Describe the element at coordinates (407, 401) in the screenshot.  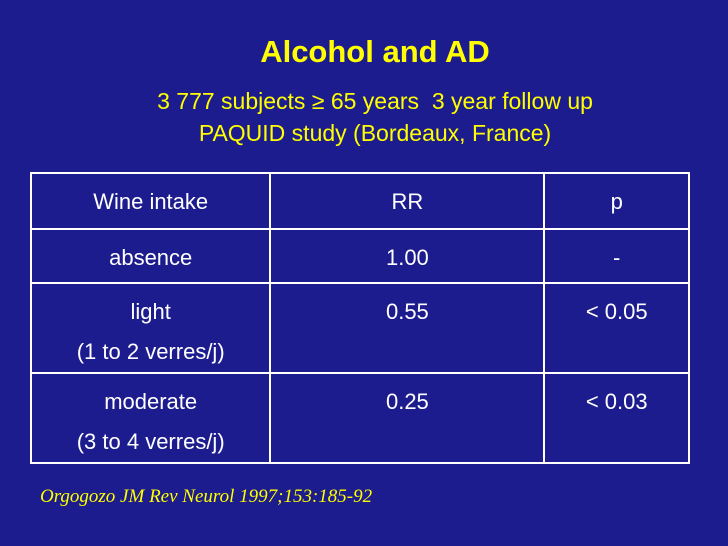
I see `cell-text: 0.25` at that location.